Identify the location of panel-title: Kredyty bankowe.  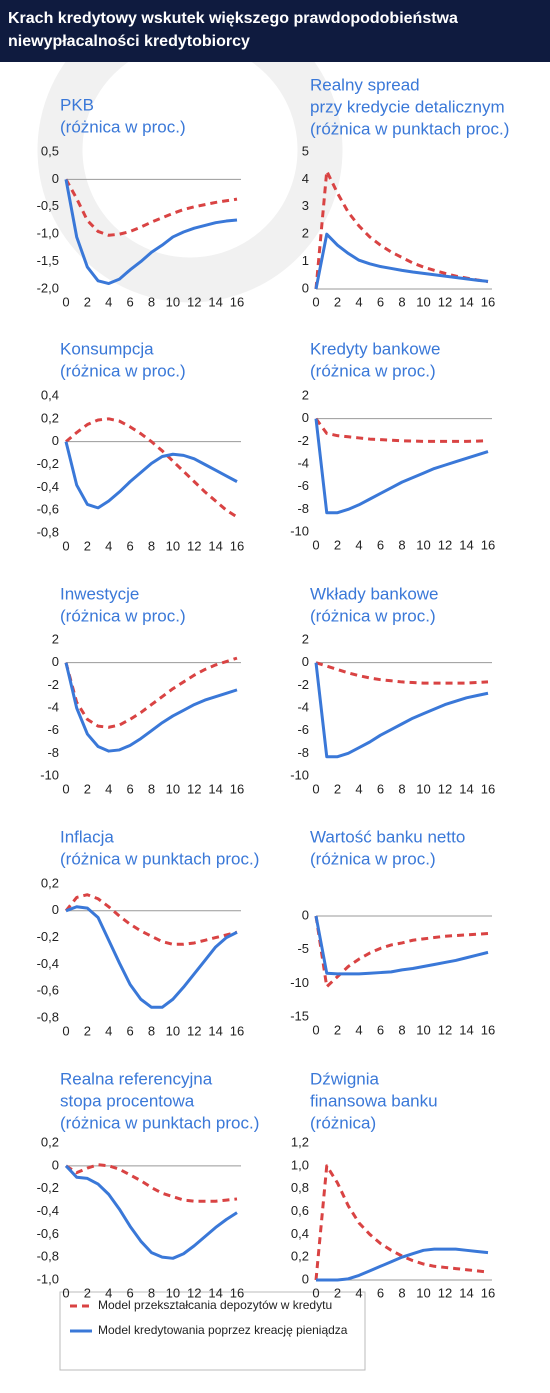
(375, 348).